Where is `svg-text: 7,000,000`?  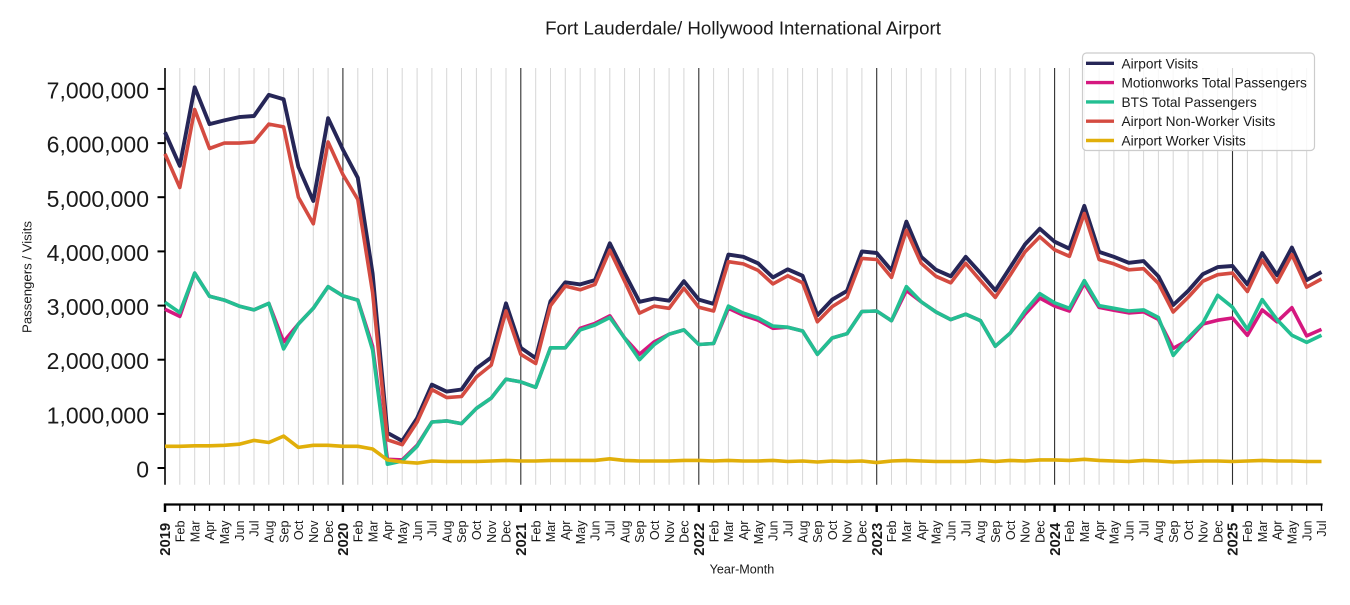 svg-text: 7,000,000 is located at coordinates (98, 90).